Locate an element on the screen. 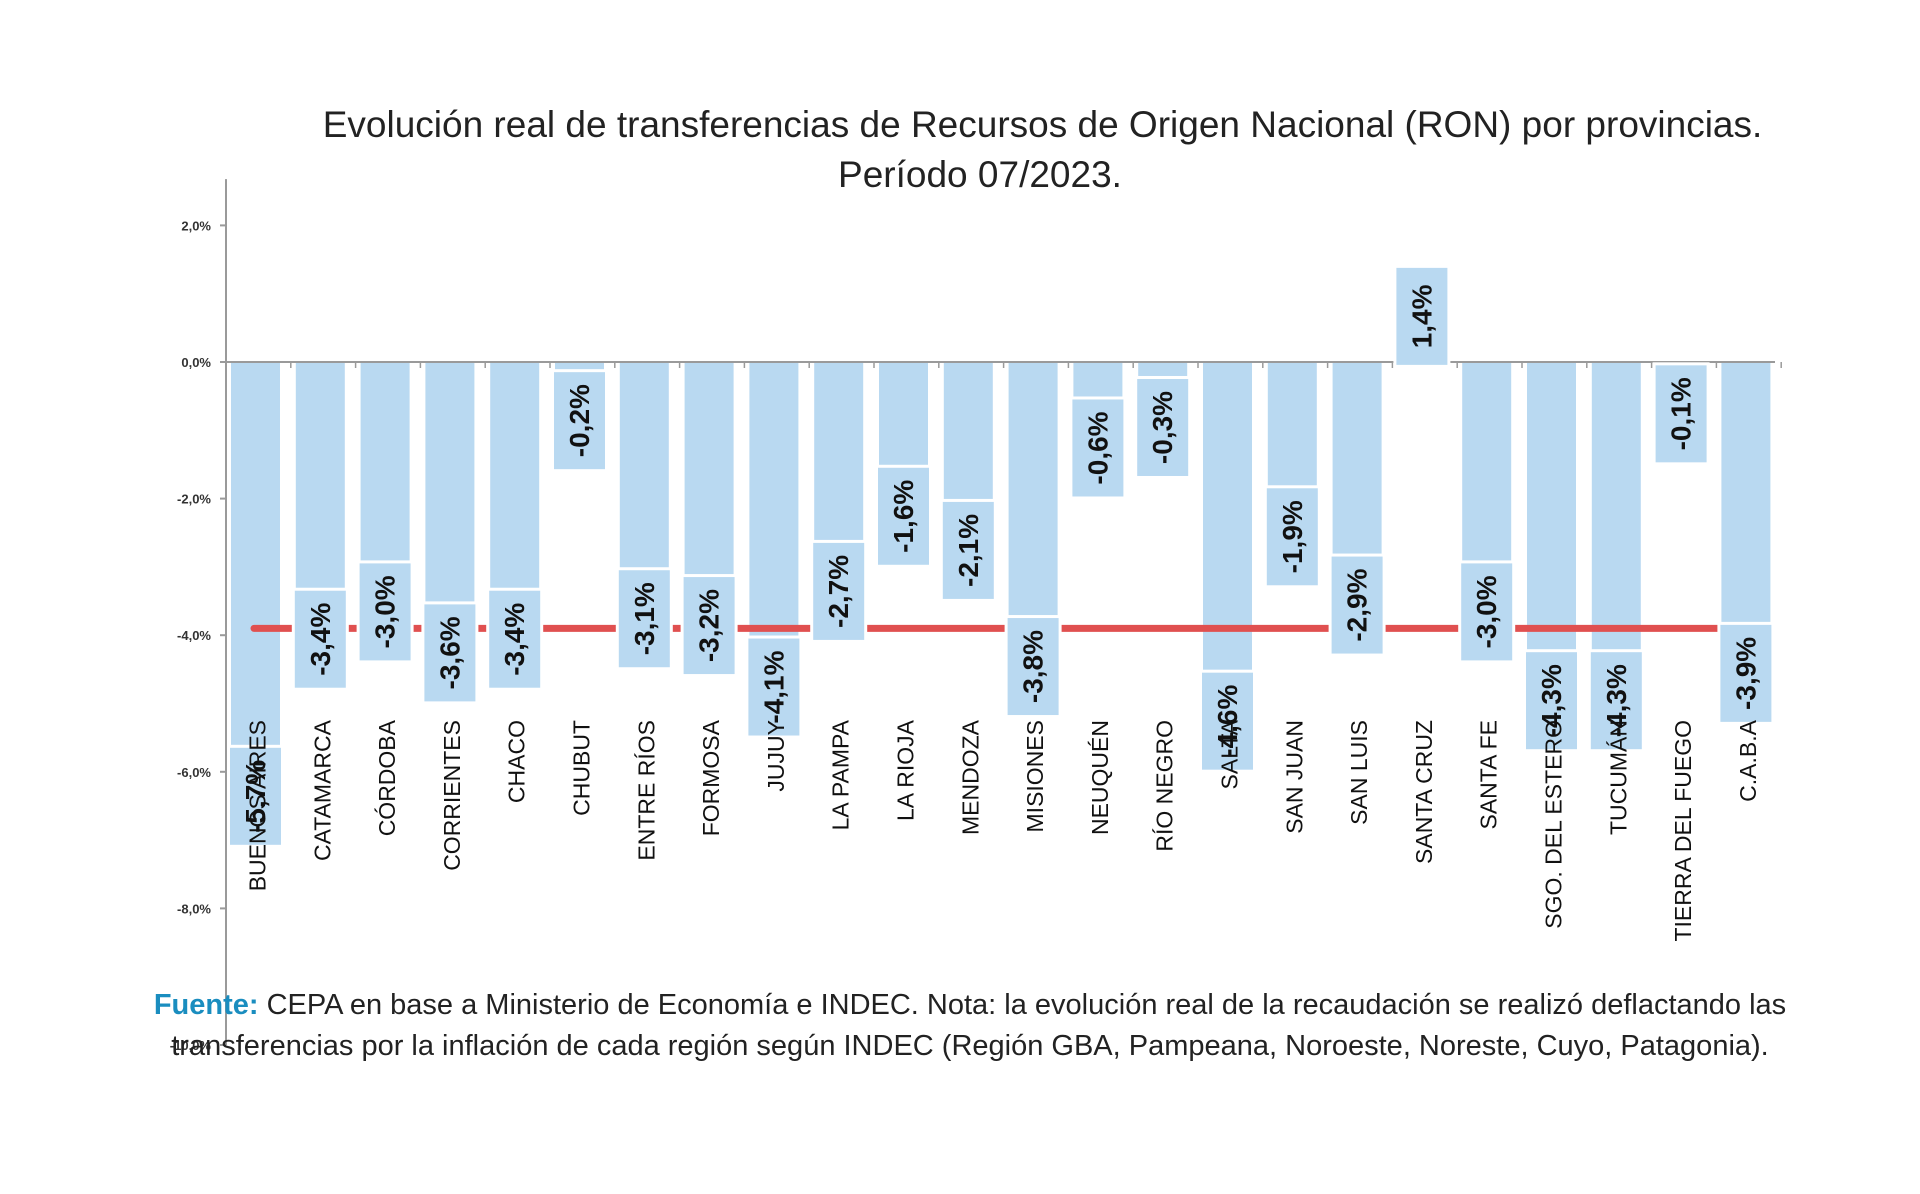 The height and width of the screenshot is (1194, 1920). x-tick-label: NEUQUÉN is located at coordinates (1100, 777).